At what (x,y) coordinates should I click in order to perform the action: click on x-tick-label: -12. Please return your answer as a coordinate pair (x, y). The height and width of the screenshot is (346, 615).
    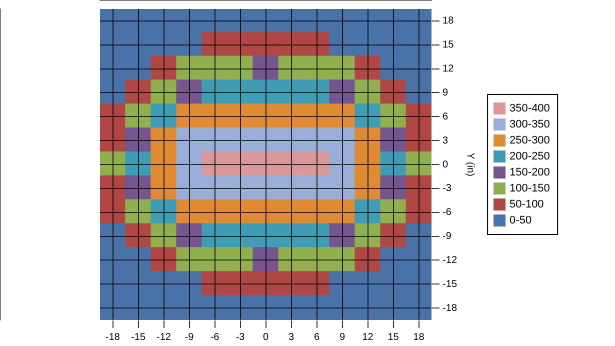
    Looking at the image, I should click on (164, 337).